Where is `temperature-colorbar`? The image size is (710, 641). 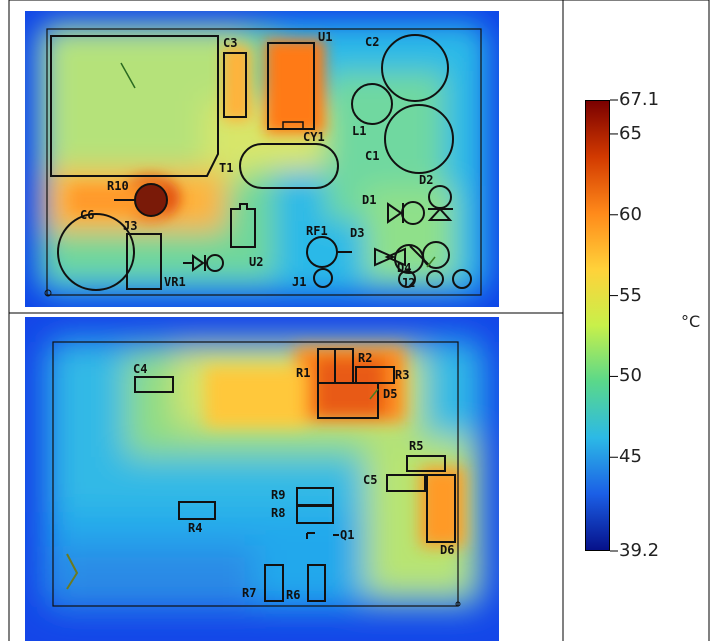 temperature-colorbar is located at coordinates (597, 325).